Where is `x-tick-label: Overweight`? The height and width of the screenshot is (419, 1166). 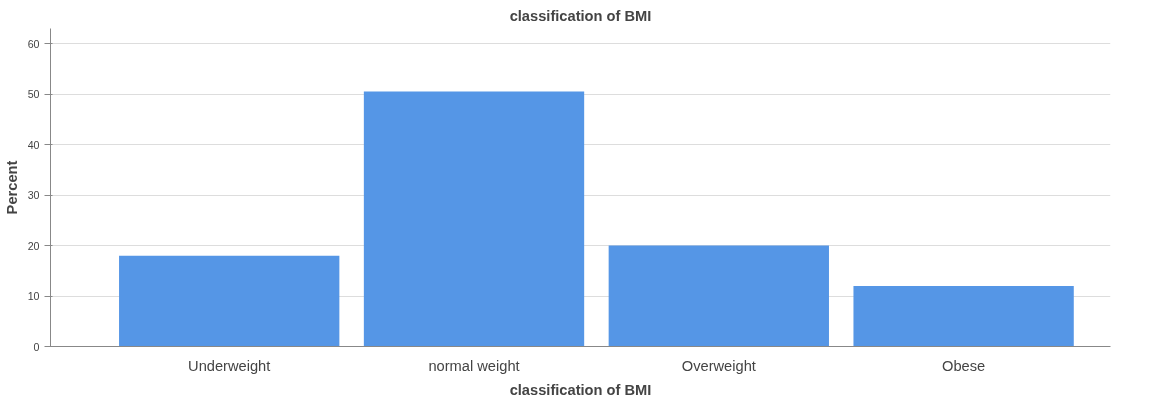
x-tick-label: Overweight is located at coordinates (718, 365).